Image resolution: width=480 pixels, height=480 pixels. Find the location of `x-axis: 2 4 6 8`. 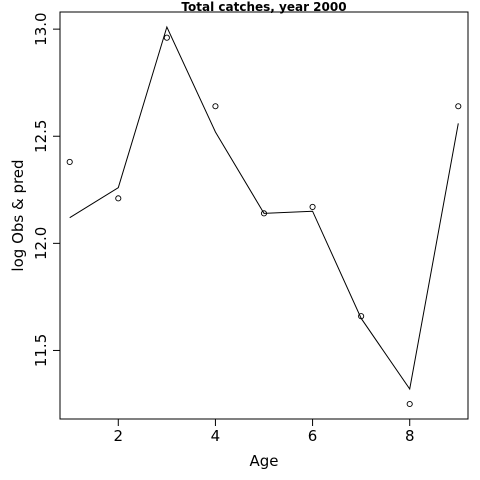

x-axis: 2 4 6 8 is located at coordinates (264, 431).